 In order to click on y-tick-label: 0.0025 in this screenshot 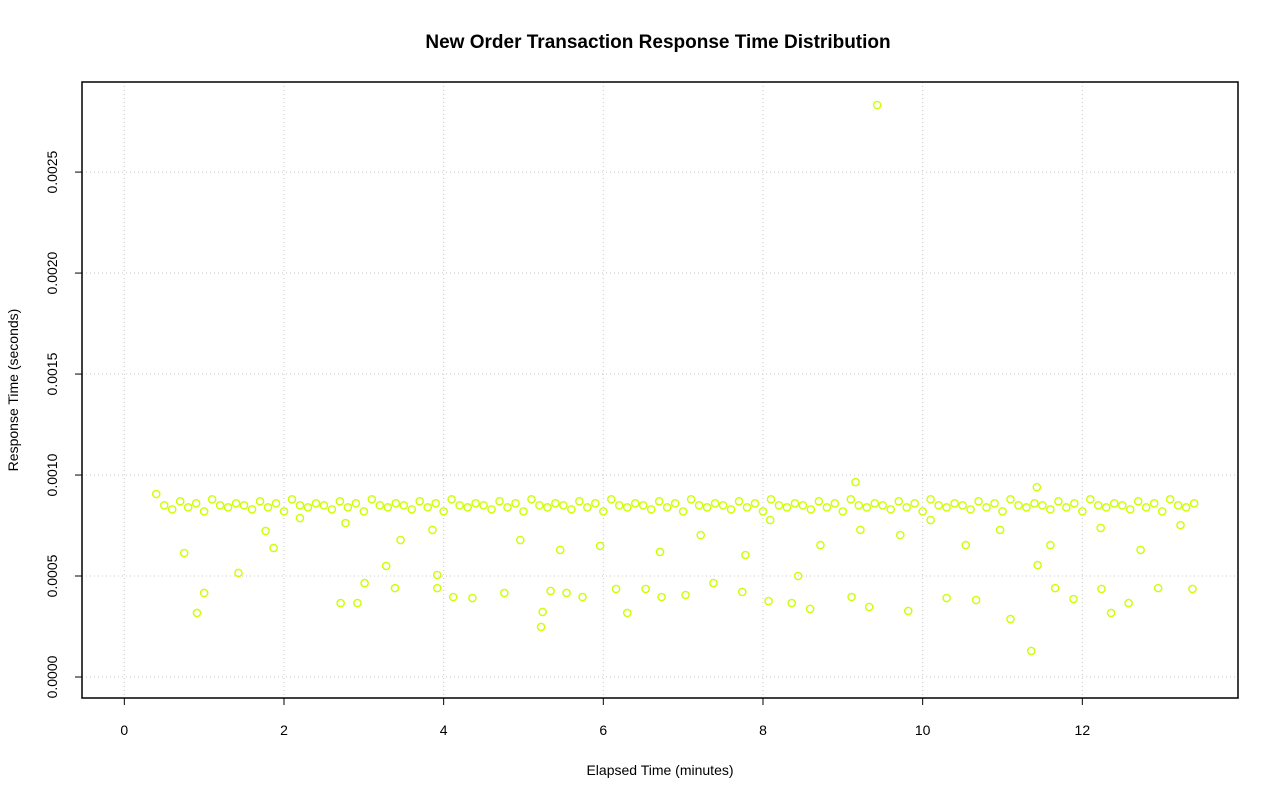, I will do `click(52, 171)`.